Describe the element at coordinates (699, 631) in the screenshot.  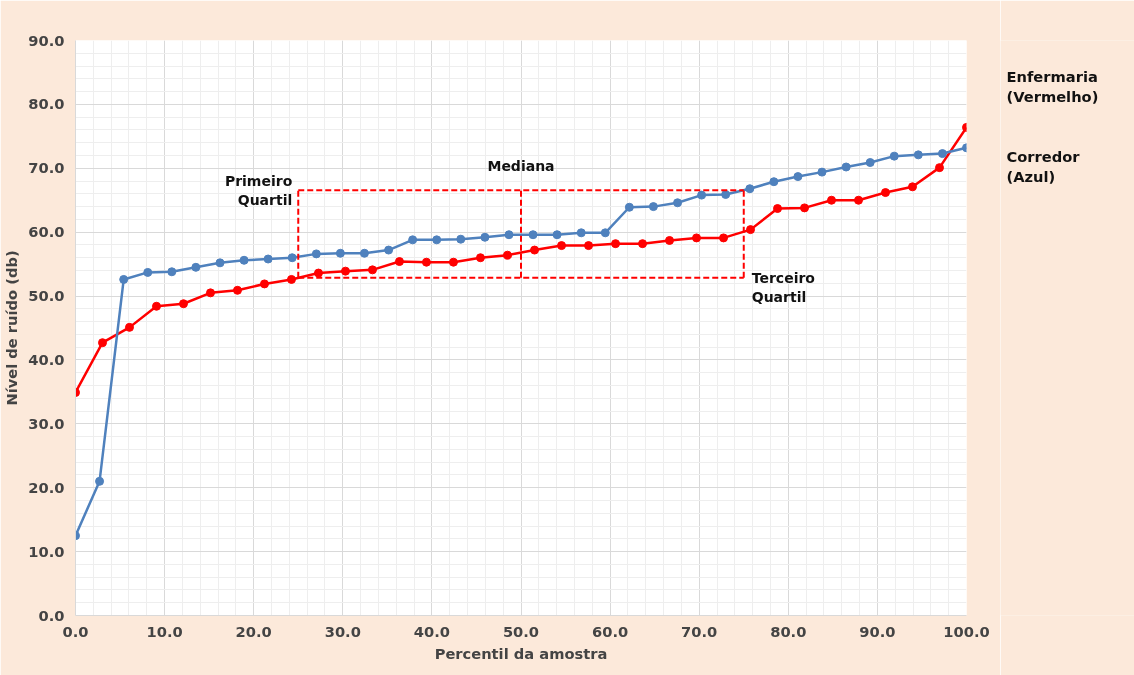
I see `x-tick-label: 70.0` at that location.